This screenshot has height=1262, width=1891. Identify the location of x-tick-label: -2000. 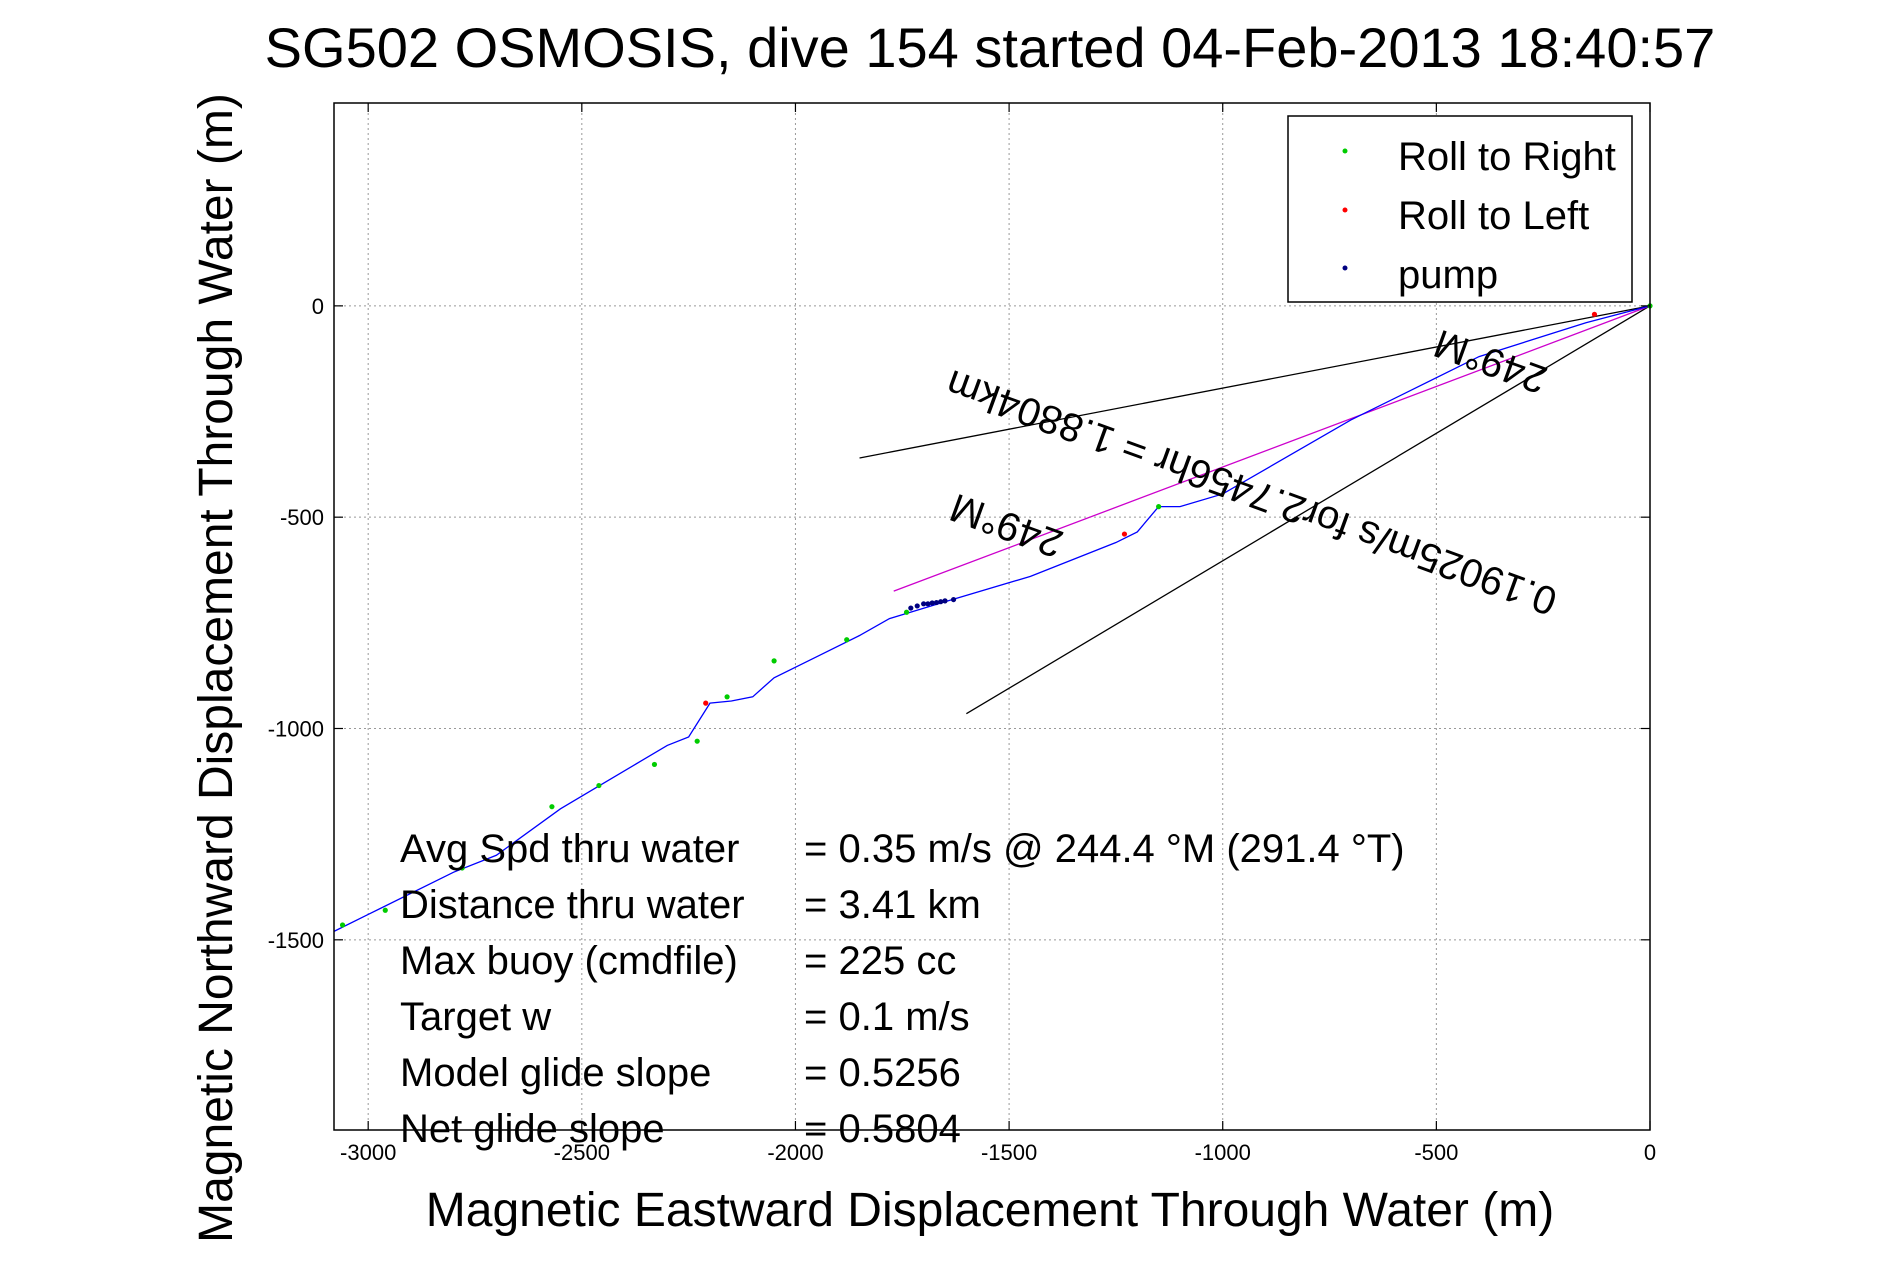
(795, 1152).